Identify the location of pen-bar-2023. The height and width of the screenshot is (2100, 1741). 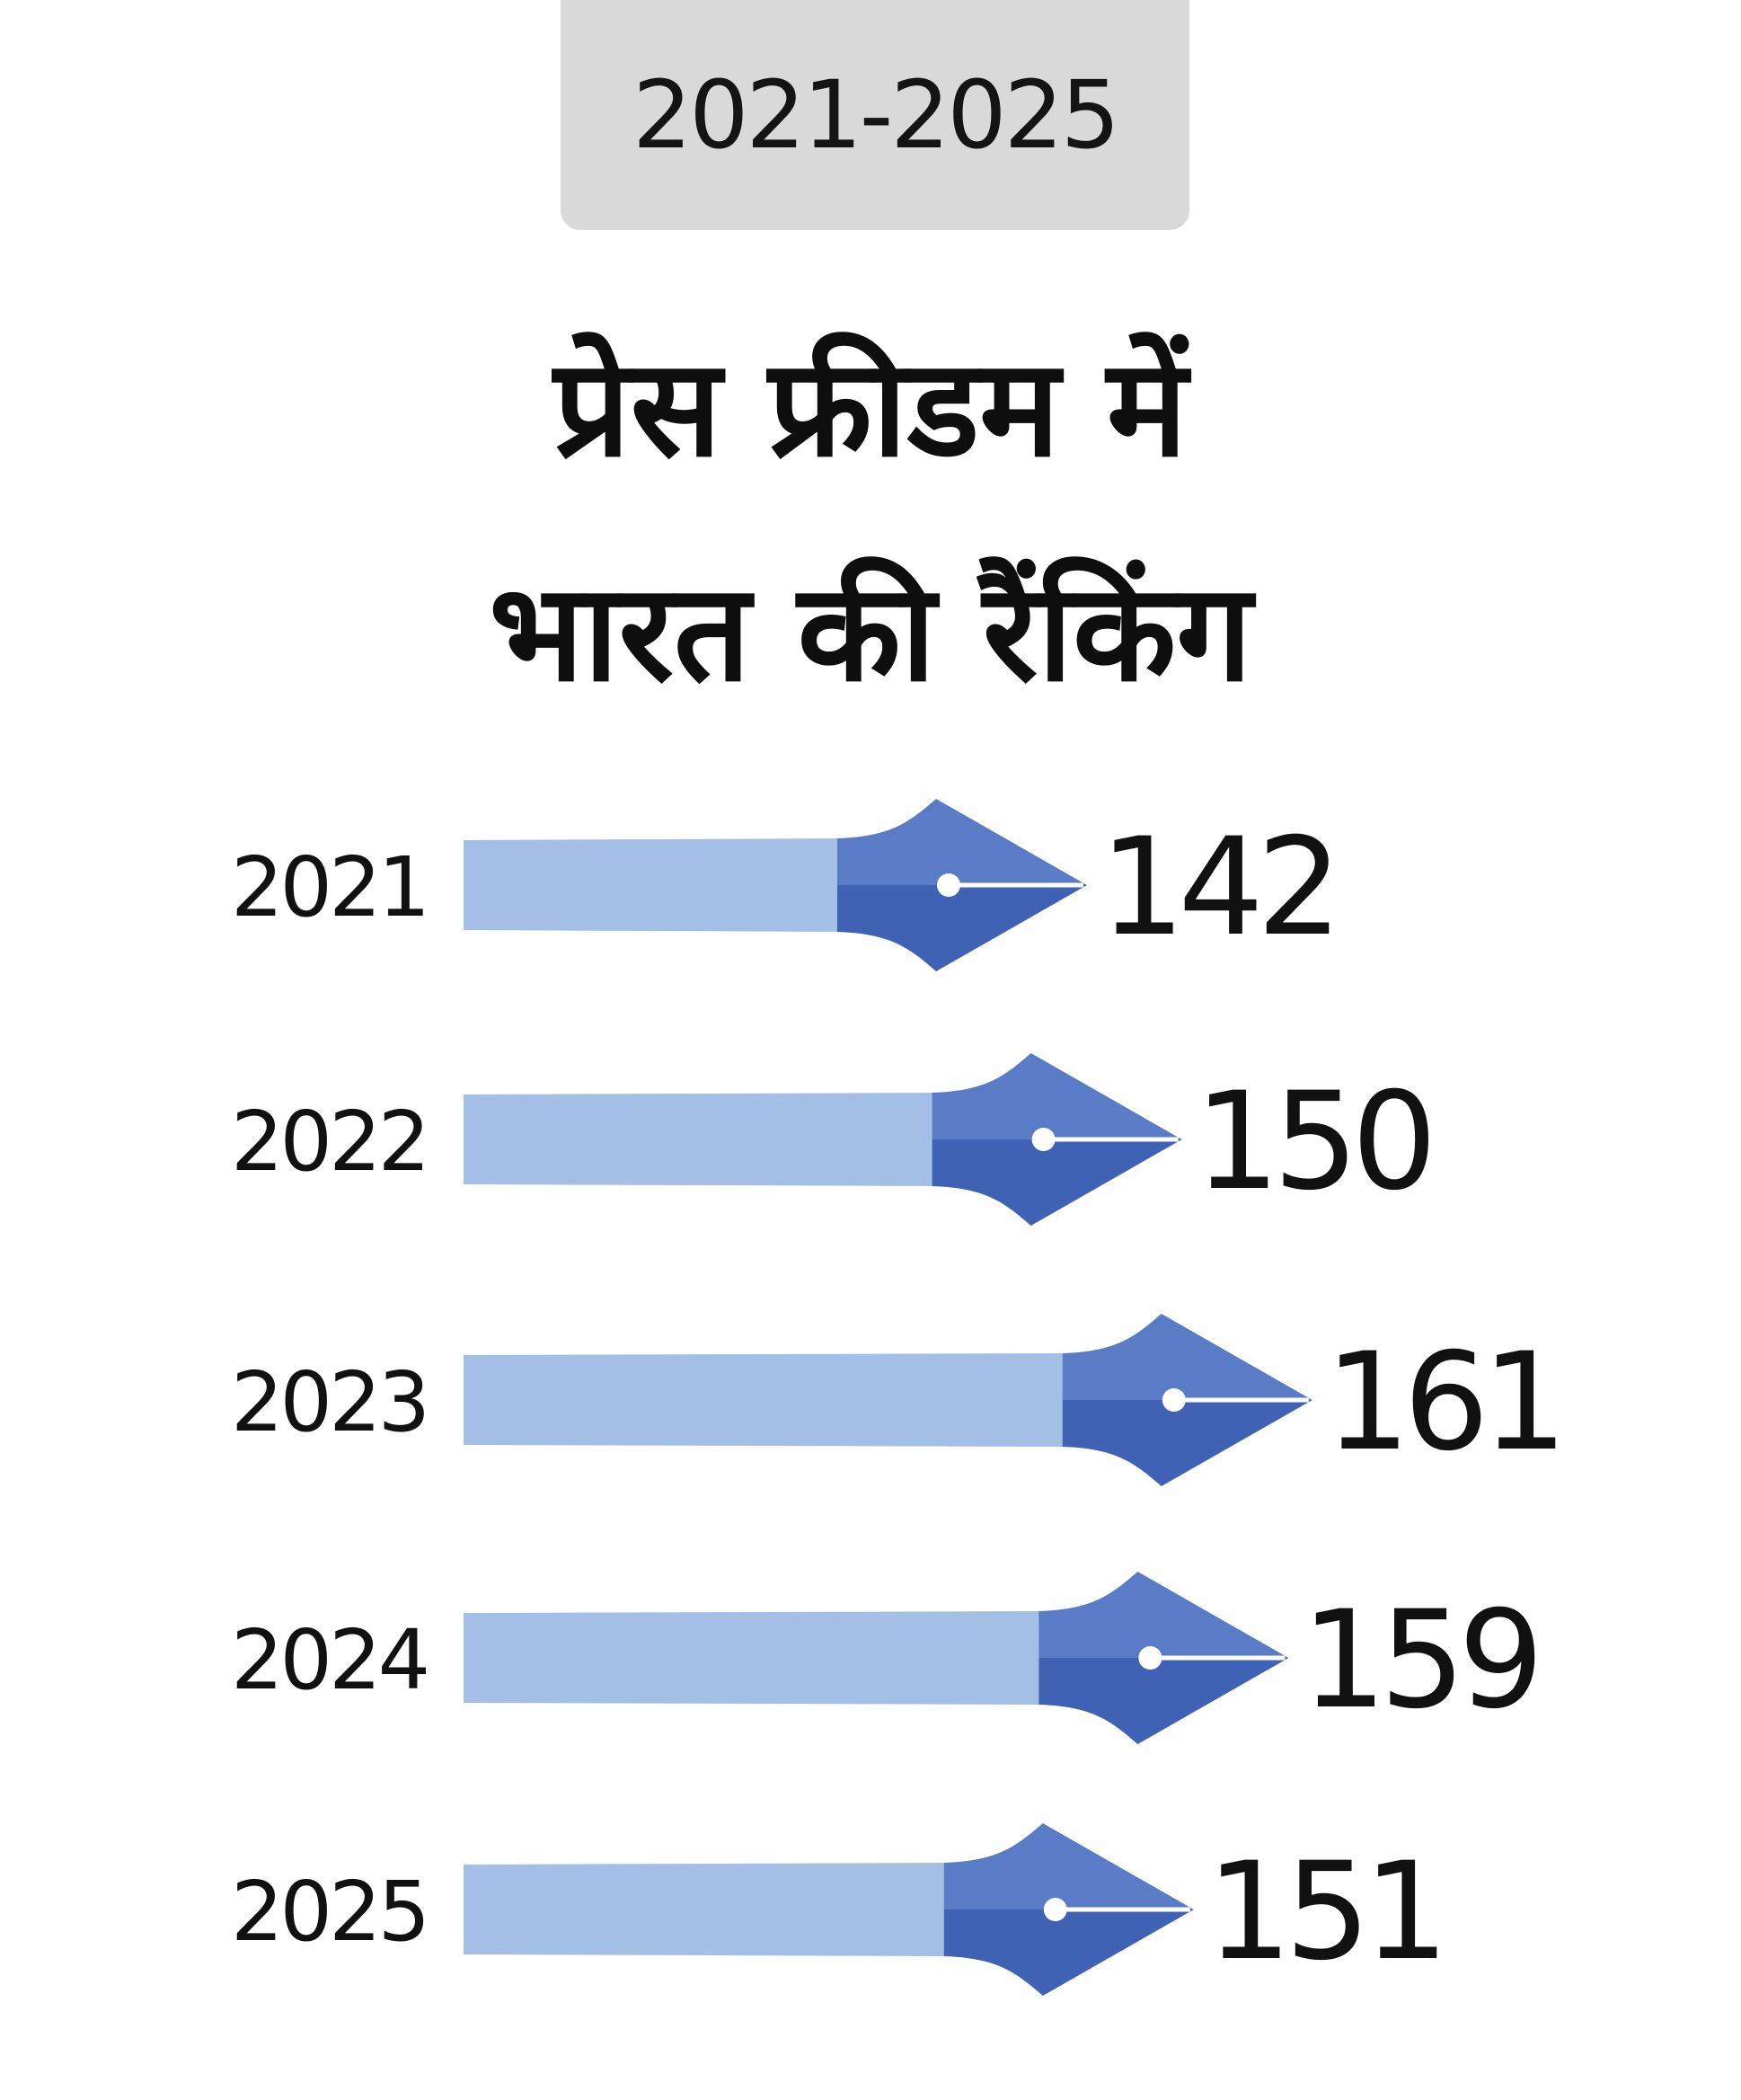
(888, 1400).